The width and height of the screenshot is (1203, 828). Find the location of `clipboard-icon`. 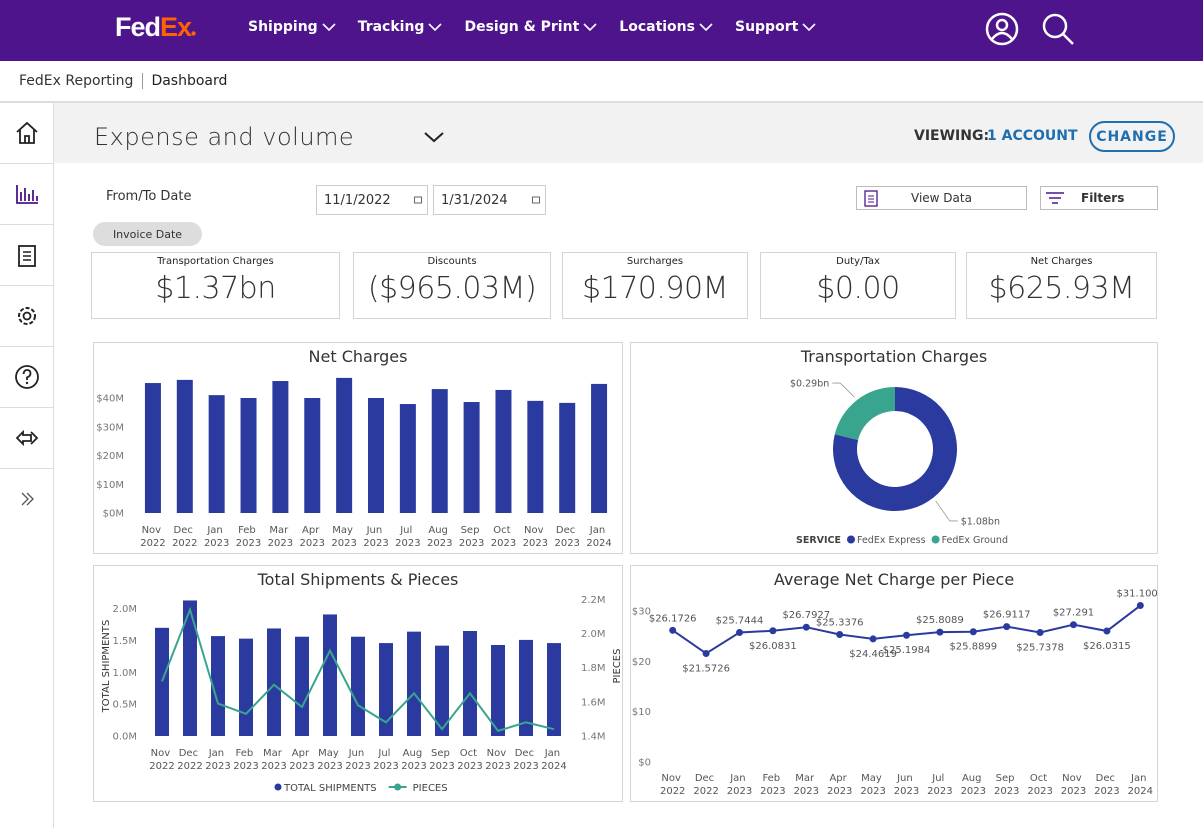

clipboard-icon is located at coordinates (26, 255).